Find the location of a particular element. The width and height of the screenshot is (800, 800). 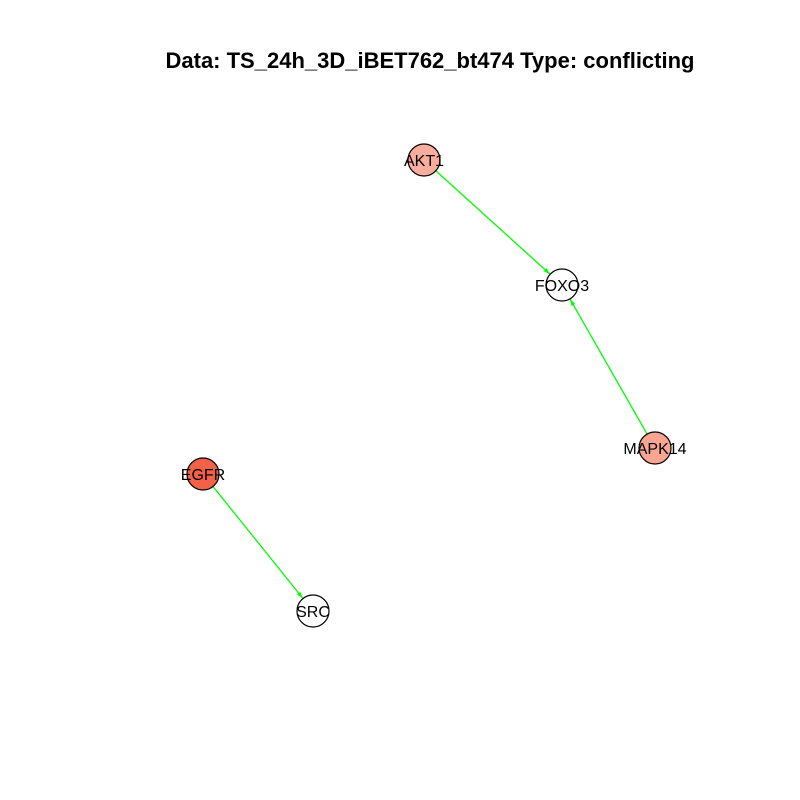

node-akt1: AKT1 is located at coordinates (424, 160).